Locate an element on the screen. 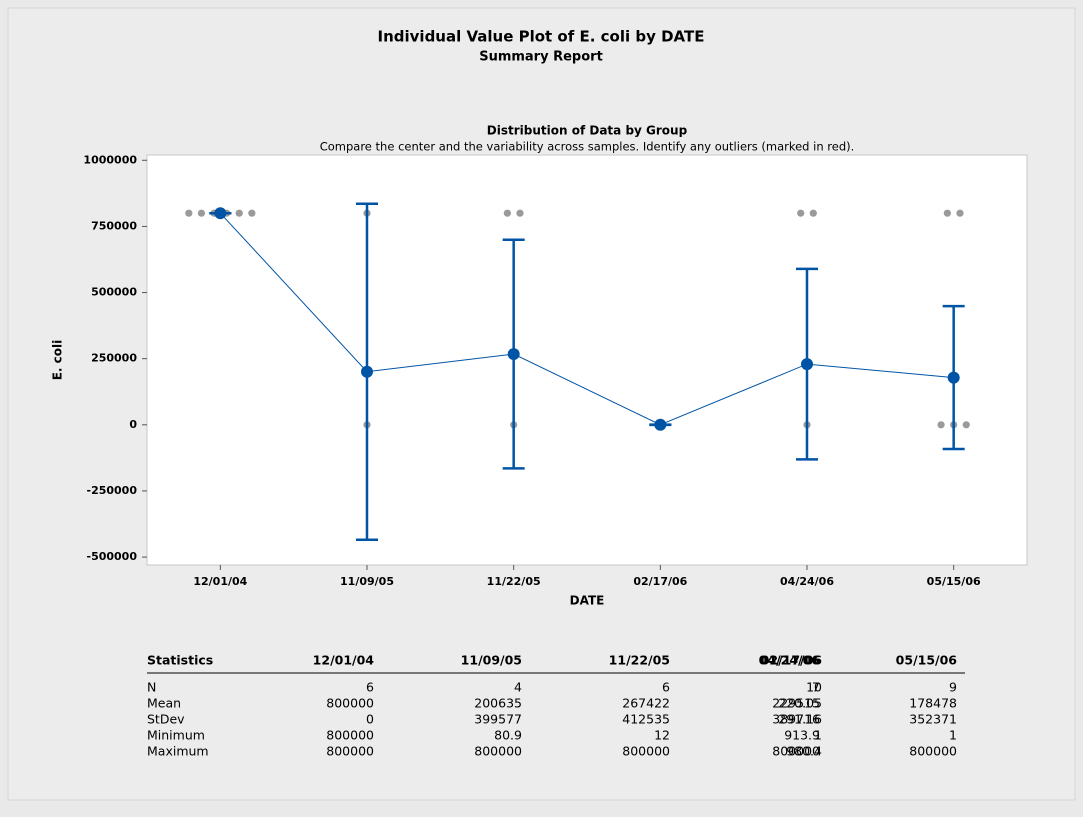 This screenshot has width=1083, height=817. y-tick-label: -500000 is located at coordinates (112, 556).